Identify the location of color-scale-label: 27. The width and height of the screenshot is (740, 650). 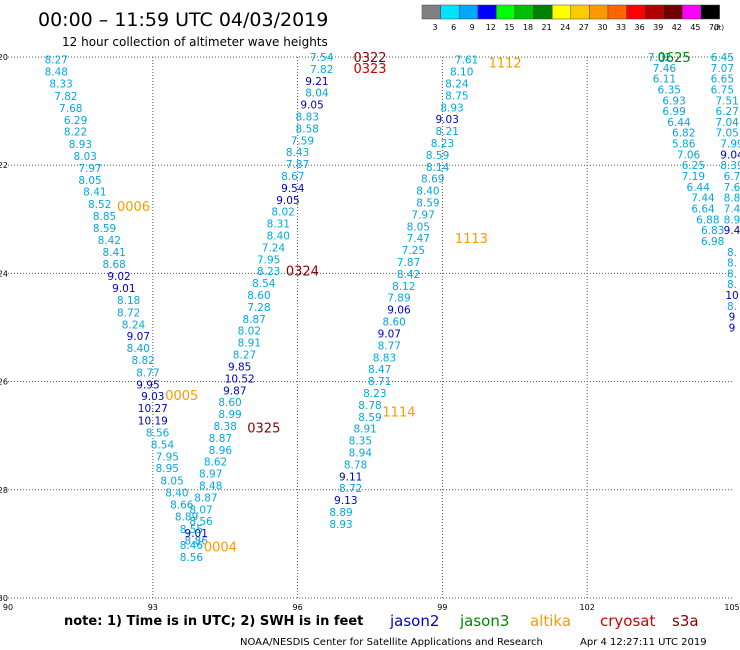
(584, 27).